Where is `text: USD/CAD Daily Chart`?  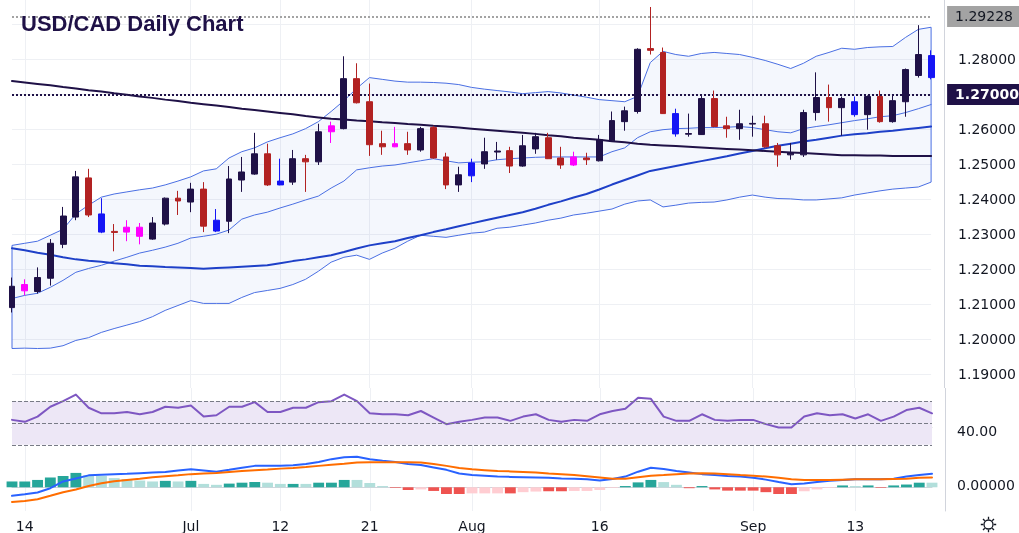 text: USD/CAD Daily Chart is located at coordinates (133, 23).